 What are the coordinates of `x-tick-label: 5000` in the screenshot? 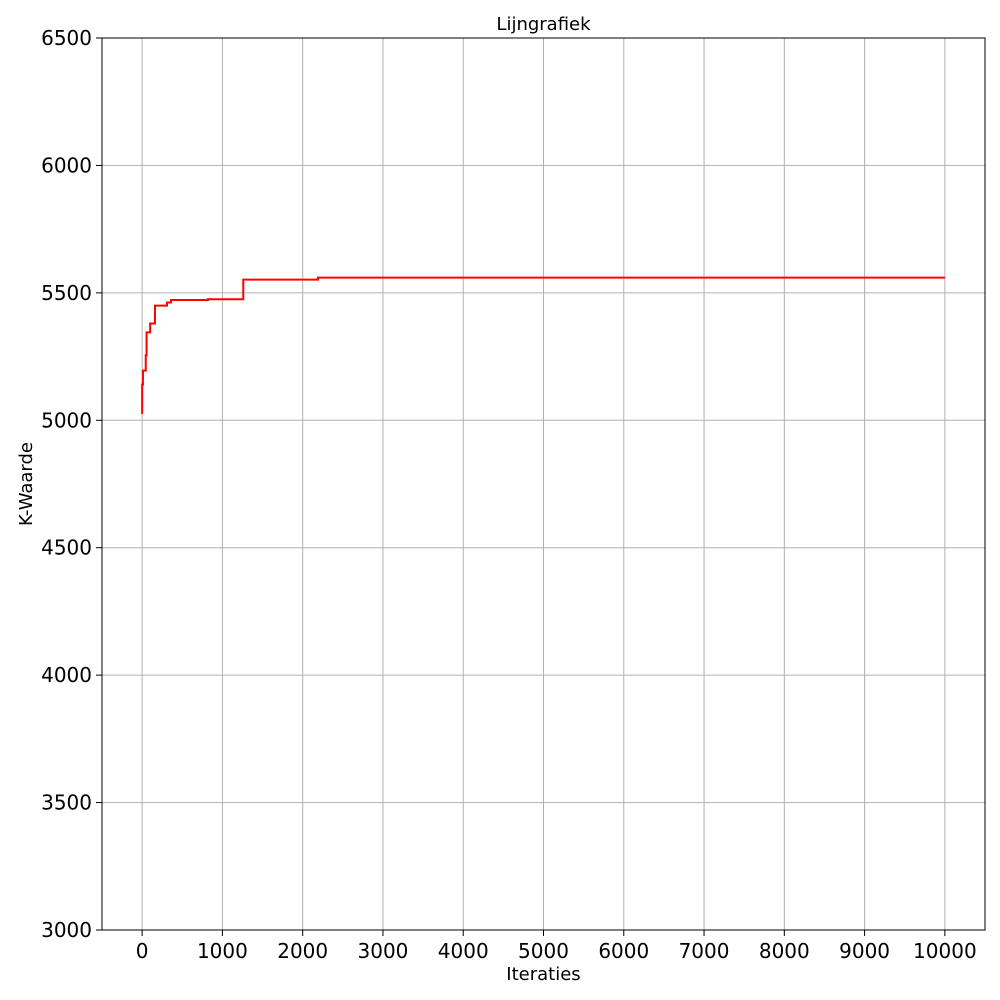 It's located at (543, 951).